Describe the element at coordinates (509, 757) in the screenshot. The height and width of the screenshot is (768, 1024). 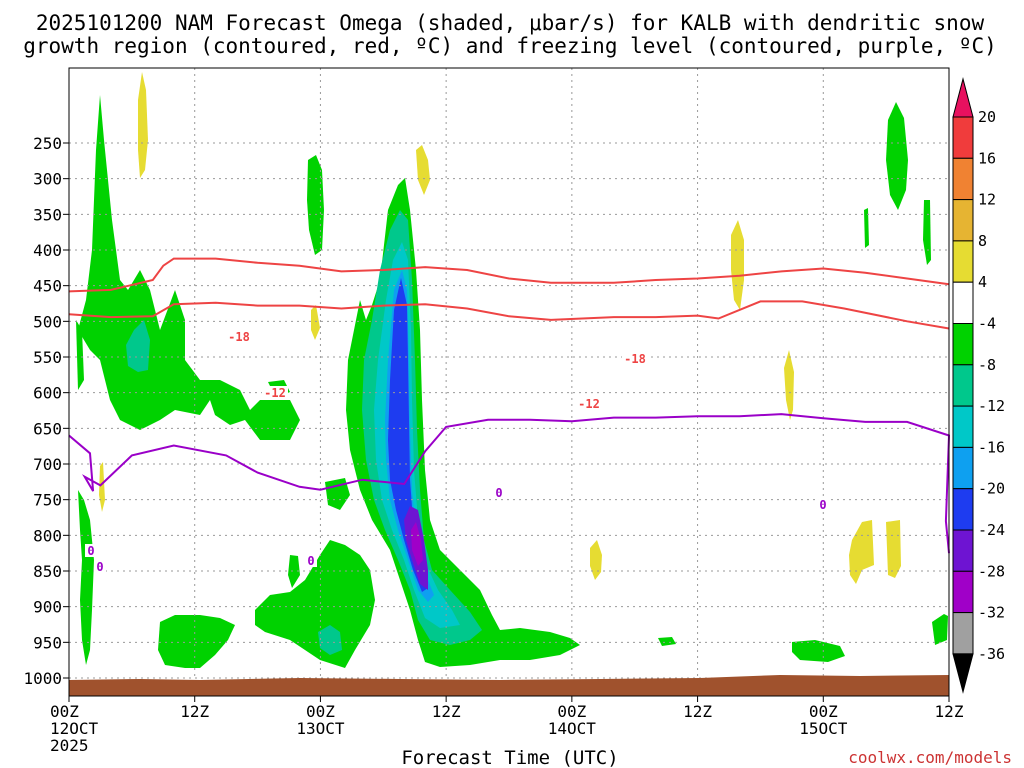
I see `x-axis-label: Forecast Time (UTC)` at that location.